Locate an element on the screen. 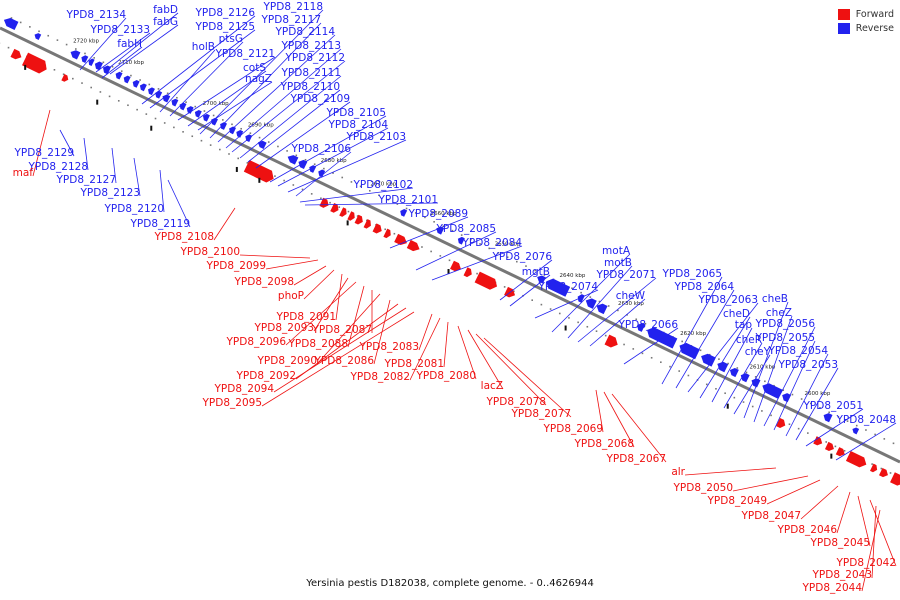 Image resolution: width=900 pixels, height=600 pixels. gene-label: phoP is located at coordinates (291, 296).